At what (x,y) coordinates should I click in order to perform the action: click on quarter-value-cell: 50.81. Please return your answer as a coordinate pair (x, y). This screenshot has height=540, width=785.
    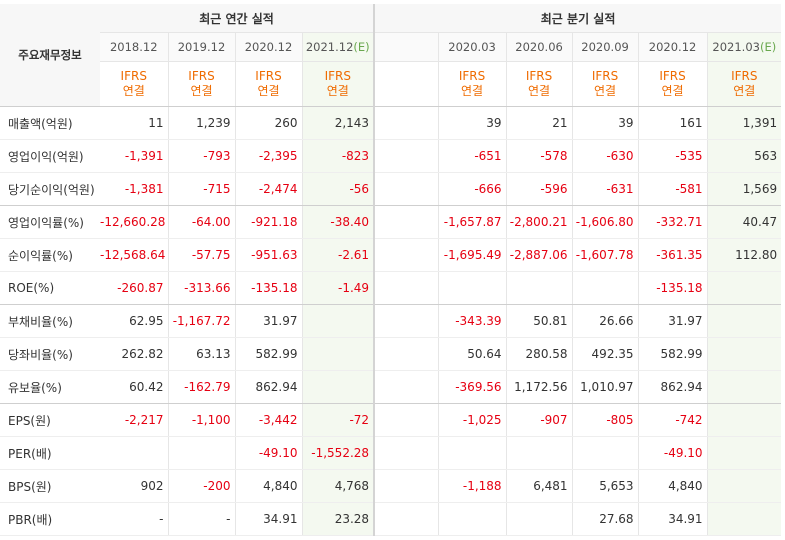
    Looking at the image, I should click on (539, 321).